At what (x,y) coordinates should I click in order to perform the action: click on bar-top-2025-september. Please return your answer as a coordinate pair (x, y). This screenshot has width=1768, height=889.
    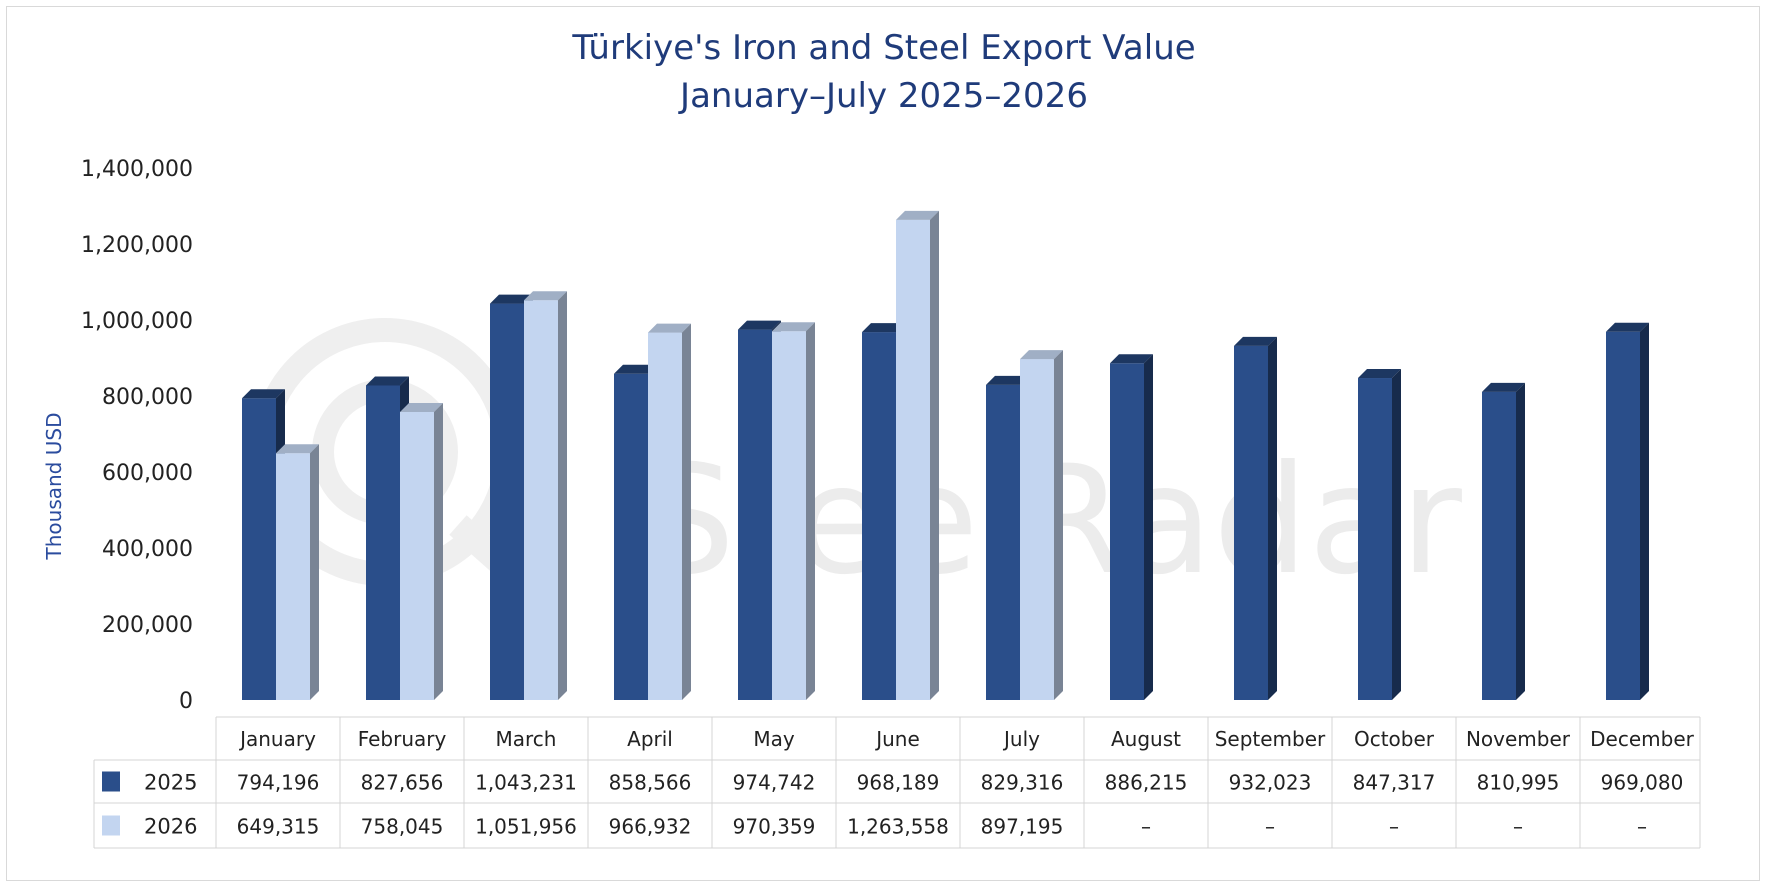
    Looking at the image, I should click on (1255, 341).